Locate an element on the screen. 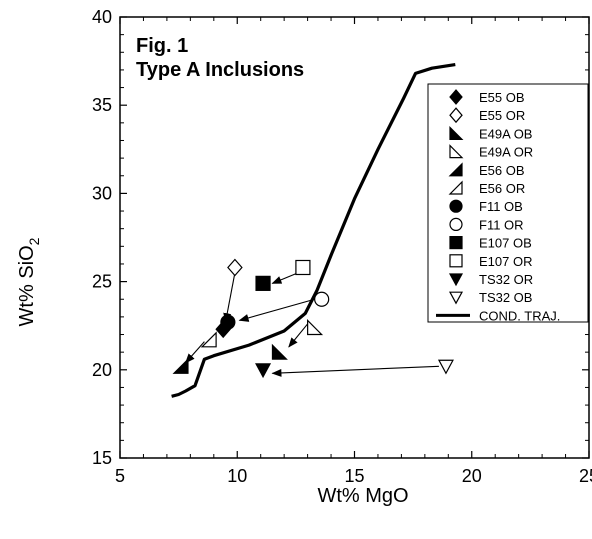 This screenshot has width=592, height=539. chart-title: Fig. 1 is located at coordinates (162, 46).